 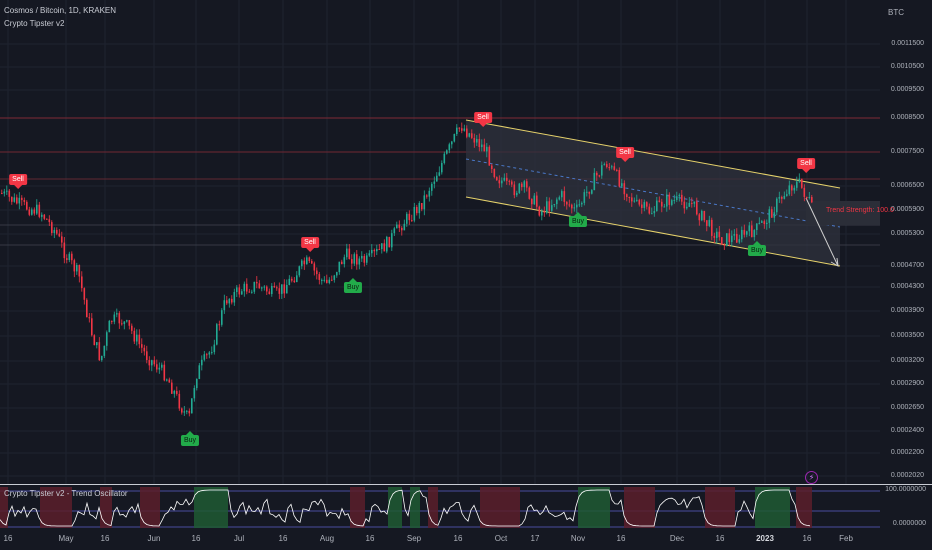 What do you see at coordinates (60, 10) in the screenshot?
I see `symbol-legend: Cosmos / Bitcoin, 1D, KRAKEN` at bounding box center [60, 10].